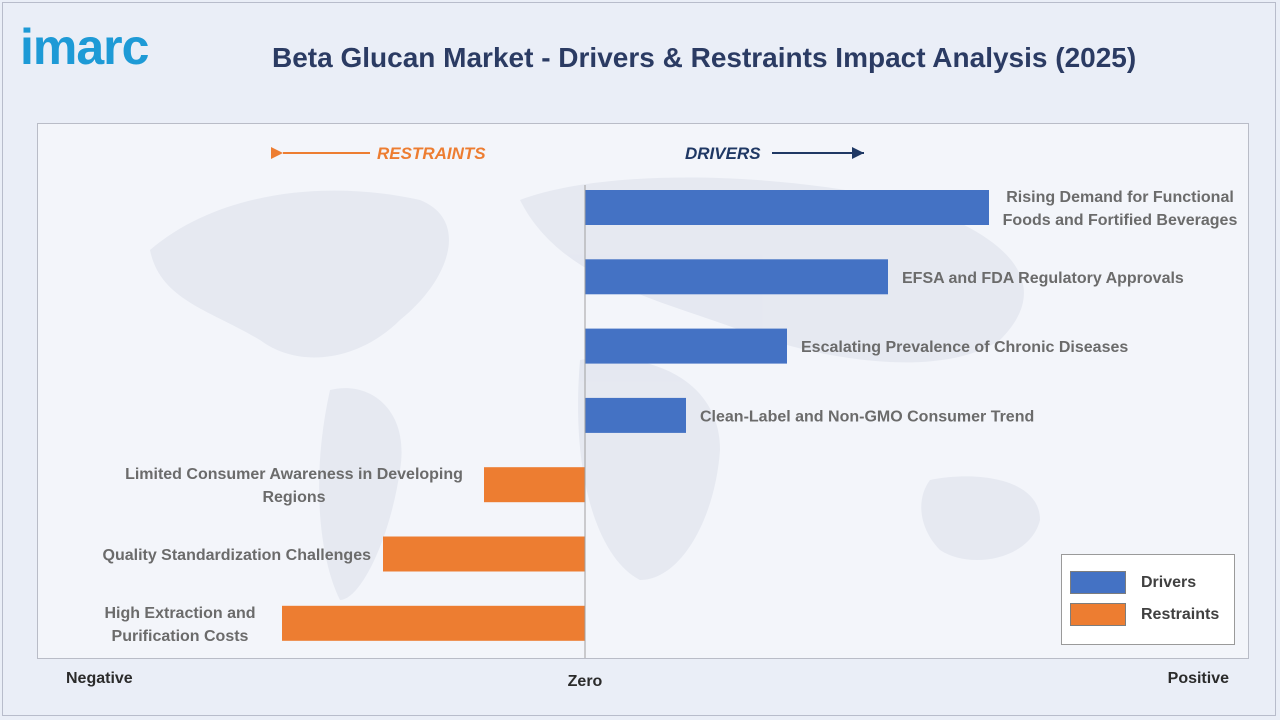 The width and height of the screenshot is (1280, 720). Describe the element at coordinates (1133, 582) in the screenshot. I see `legend-item-drivers: Drivers` at that location.